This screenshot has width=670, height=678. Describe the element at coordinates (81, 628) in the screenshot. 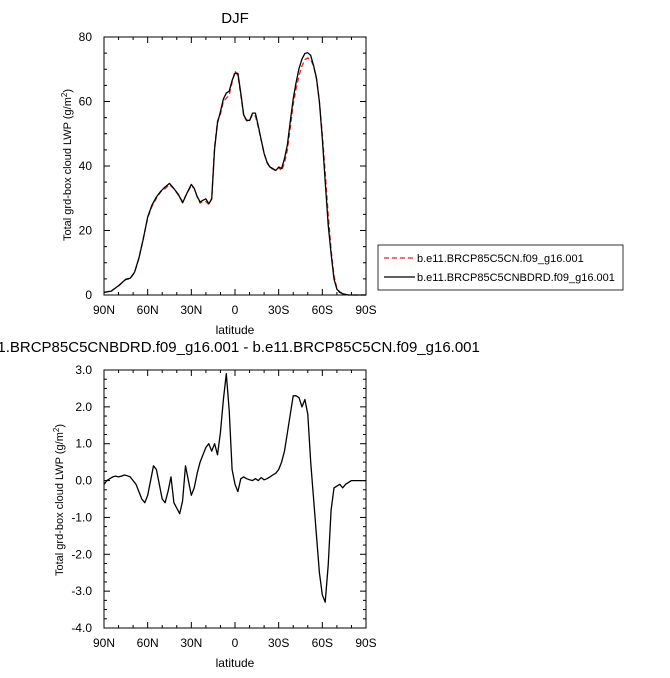

I see `bottom-y-tick-label: -4.0` at that location.